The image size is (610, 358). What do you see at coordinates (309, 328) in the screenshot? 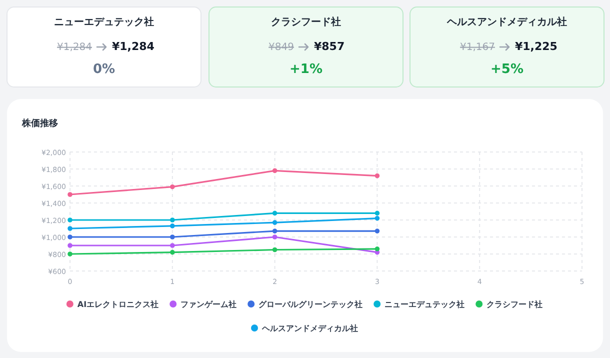
I see `legend-label: ヘルスアンドメディカル社` at bounding box center [309, 328].